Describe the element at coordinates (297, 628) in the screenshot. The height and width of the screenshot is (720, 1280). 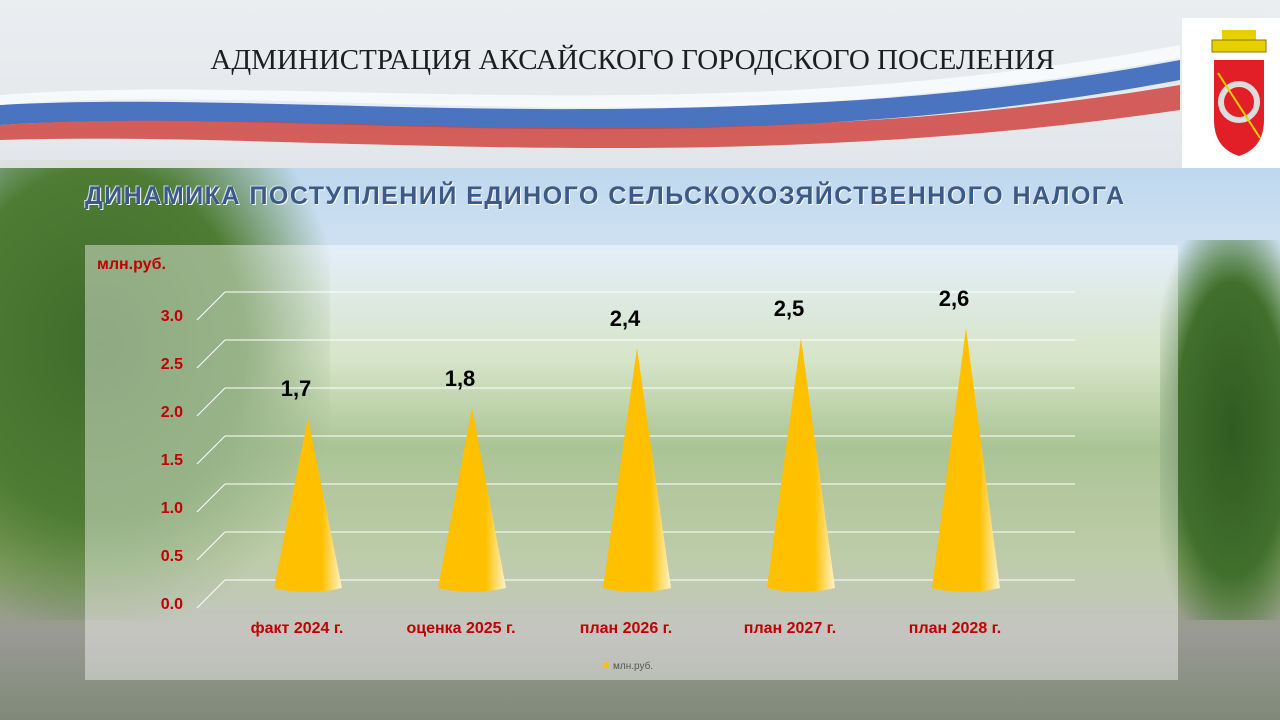
I see `x-category-label: факт 2024 г.` at that location.